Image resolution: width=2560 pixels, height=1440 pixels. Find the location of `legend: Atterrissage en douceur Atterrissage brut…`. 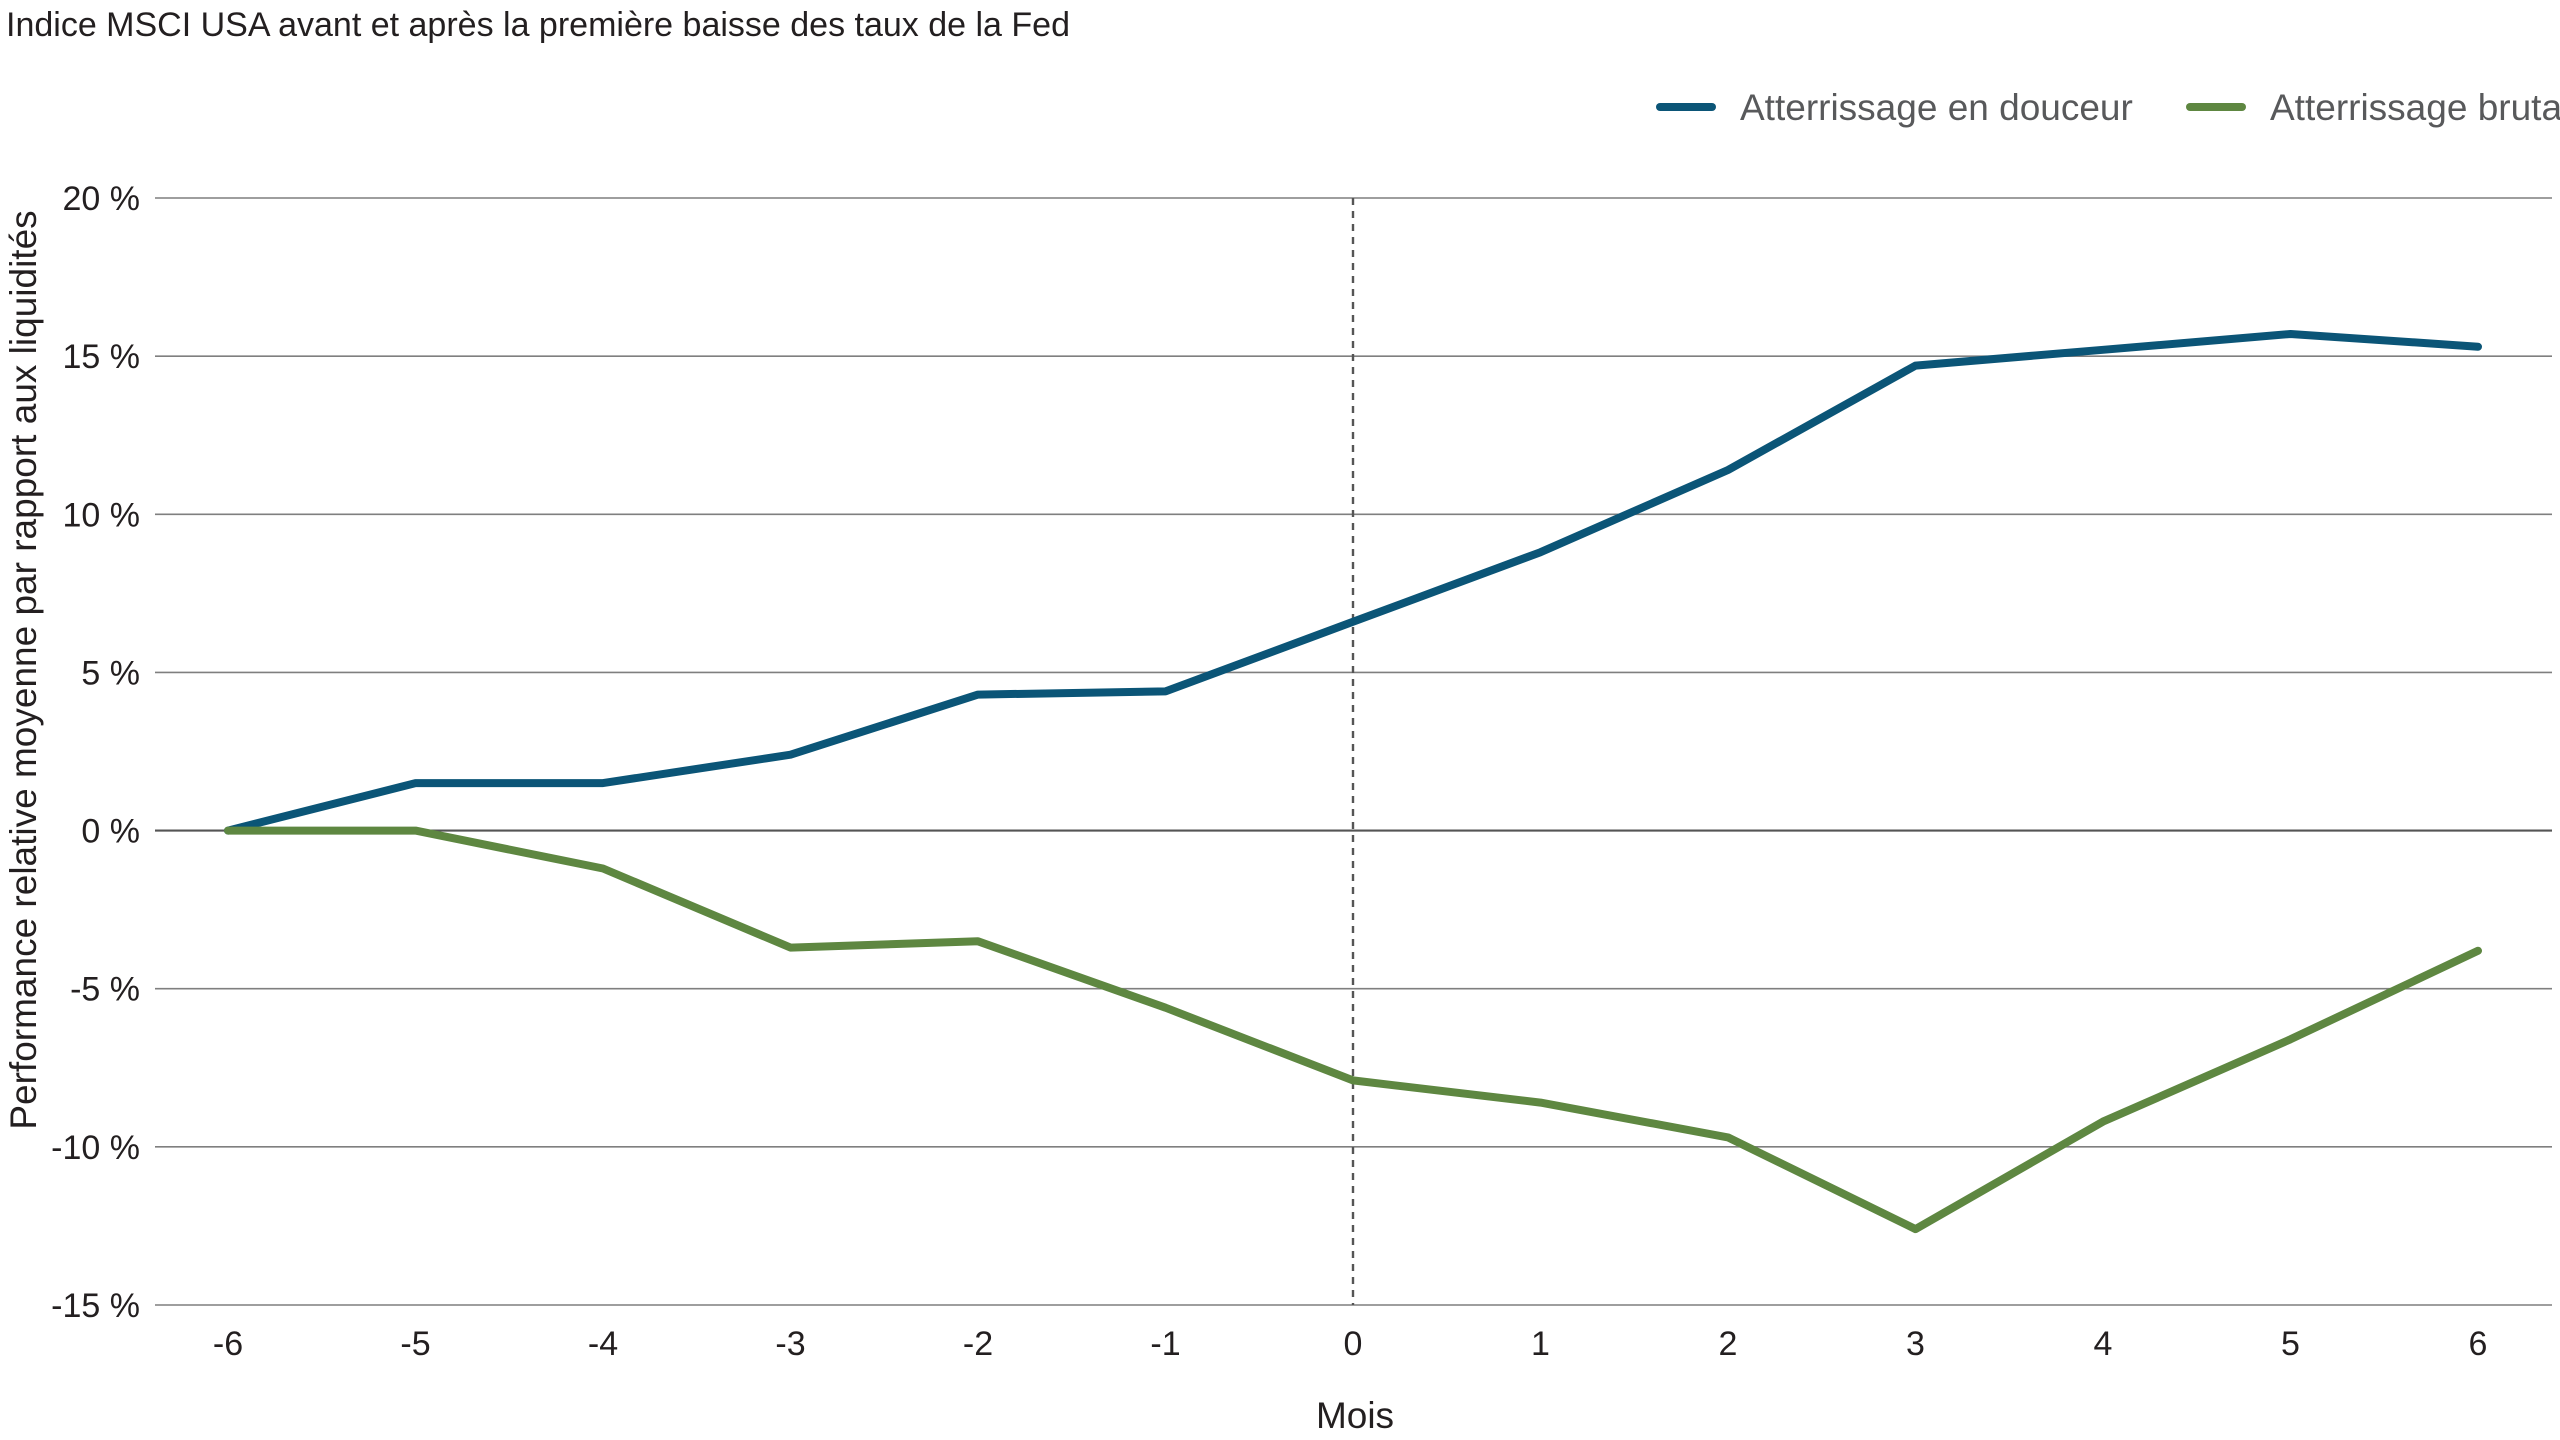

legend: Atterrissage en douceur Atterrissage brut… is located at coordinates (2108, 107).